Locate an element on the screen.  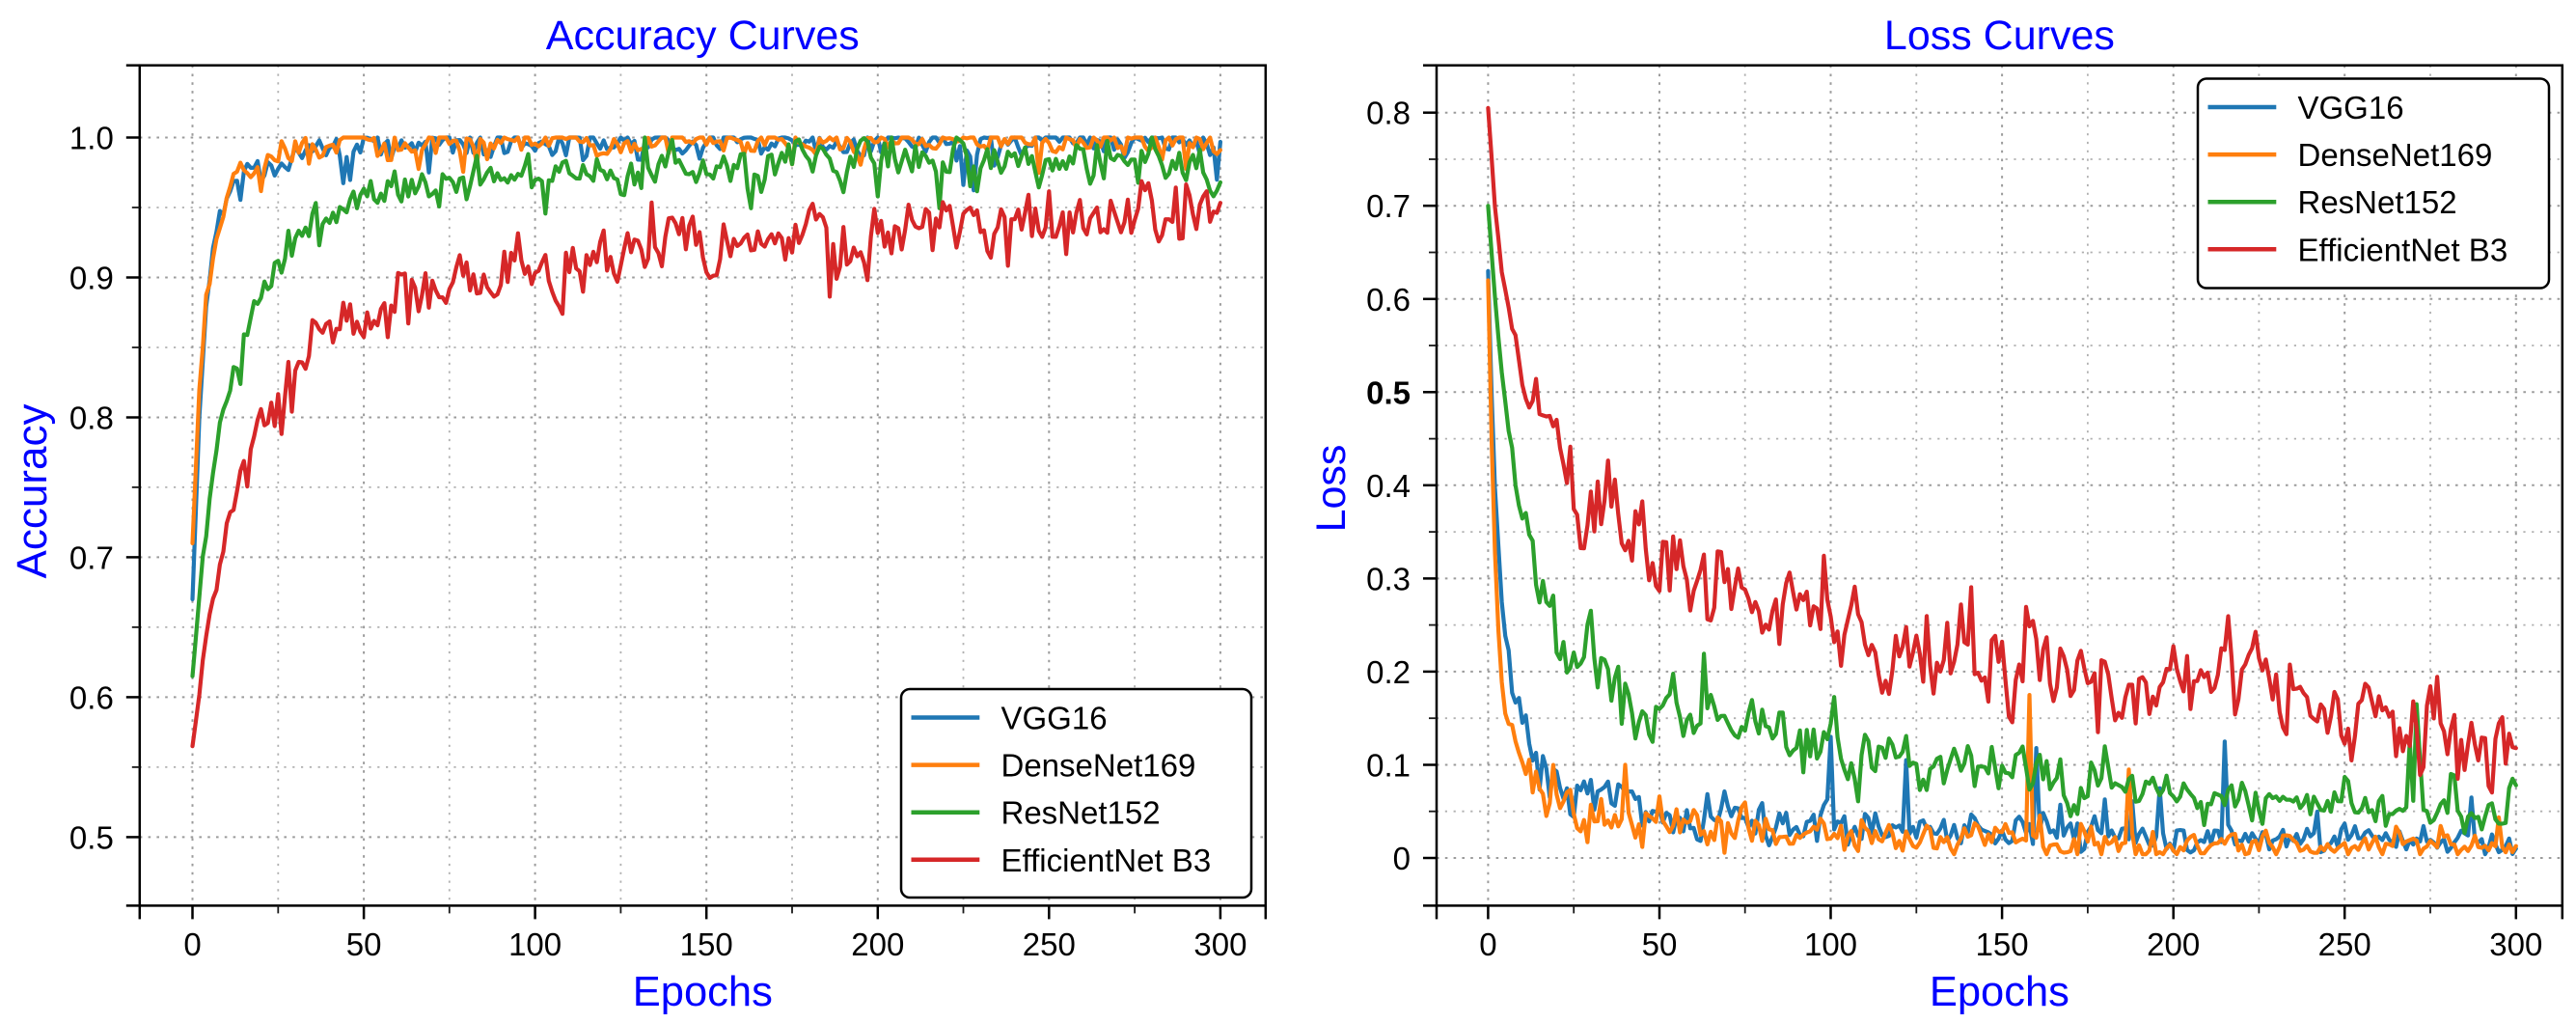
svg-text: Loss Curves is located at coordinates (2000, 36).